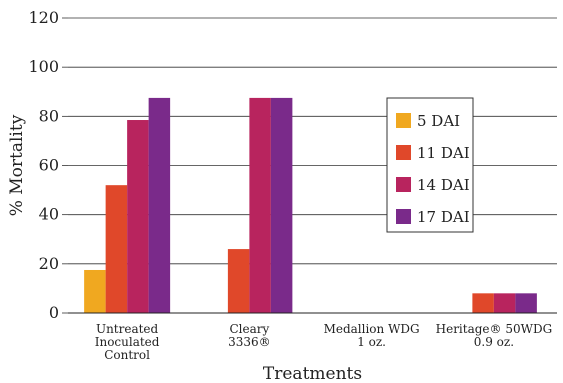 The width and height of the screenshot is (563, 383). What do you see at coordinates (49, 115) in the screenshot?
I see `y-tick-label: 80` at bounding box center [49, 115].